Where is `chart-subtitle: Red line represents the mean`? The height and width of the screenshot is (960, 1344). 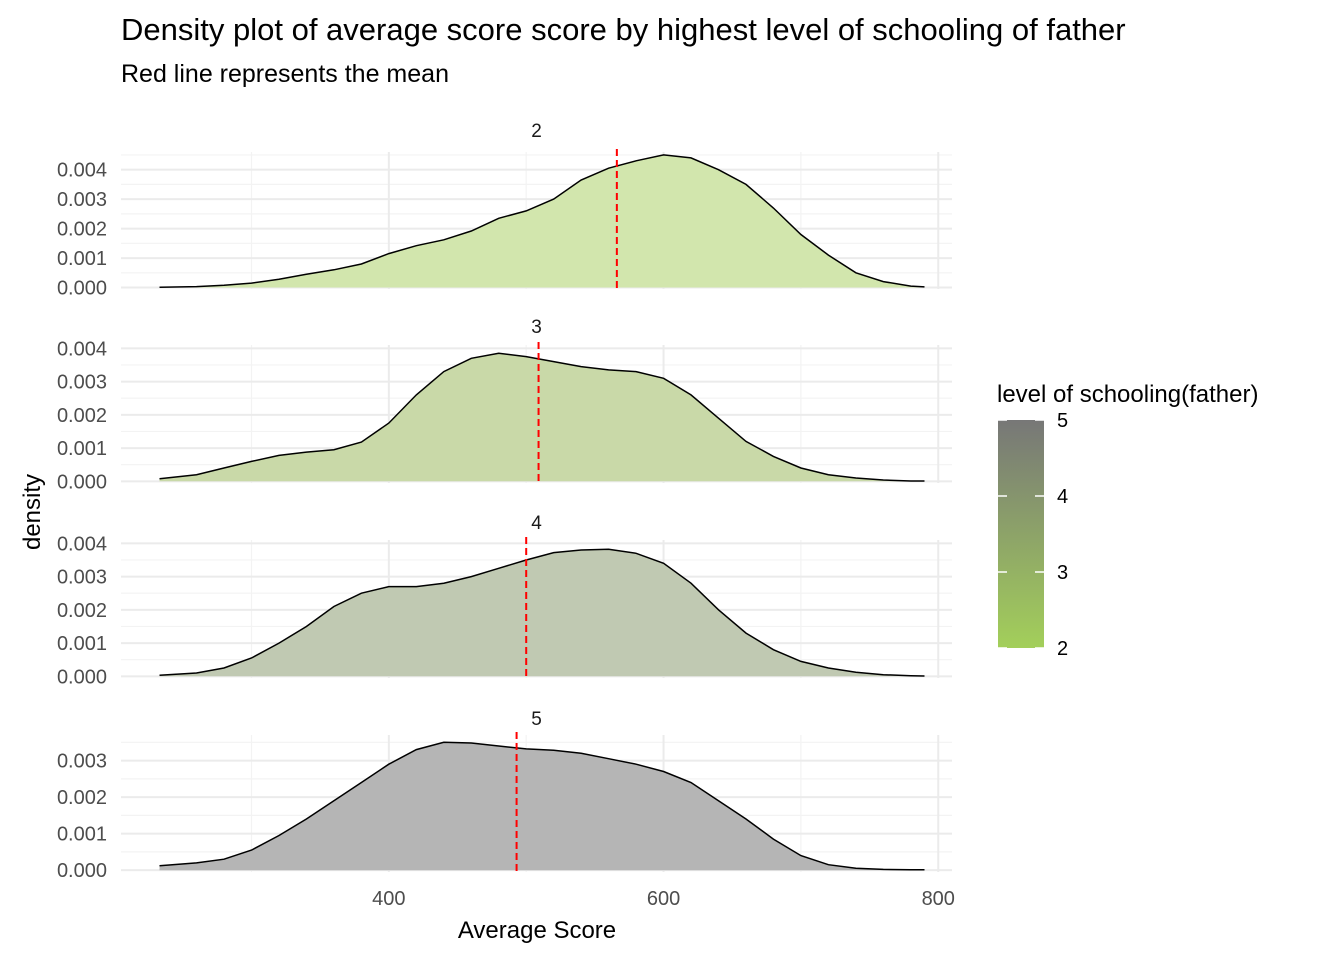 chart-subtitle: Red line represents the mean is located at coordinates (285, 74).